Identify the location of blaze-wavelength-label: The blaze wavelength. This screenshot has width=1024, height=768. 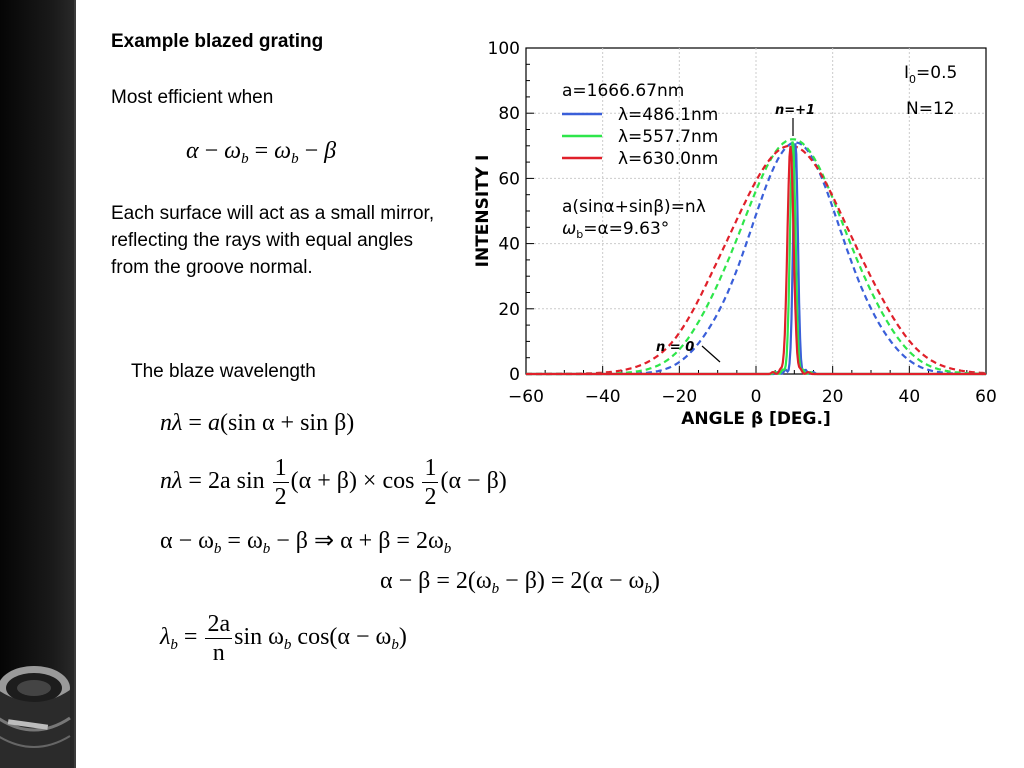
(223, 371).